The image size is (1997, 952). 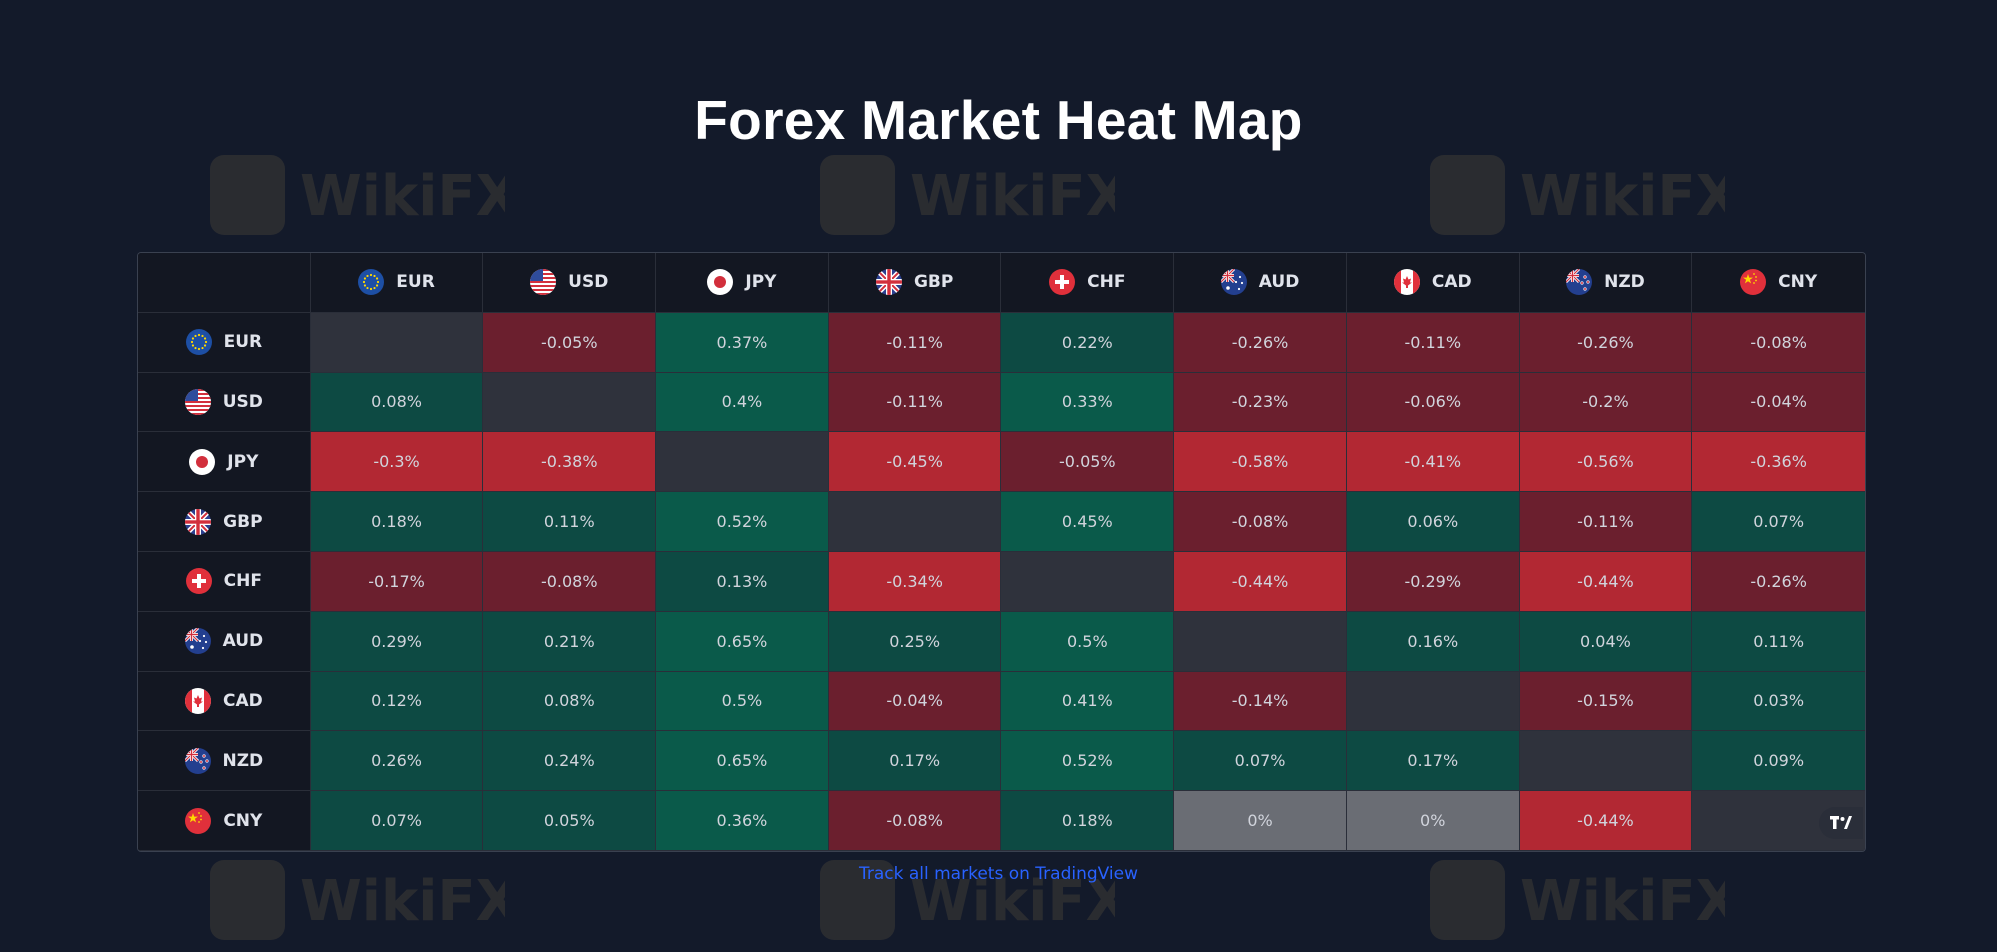 I want to click on heatmap-cell-gbp-nzd: -0.11%, so click(x=1606, y=522).